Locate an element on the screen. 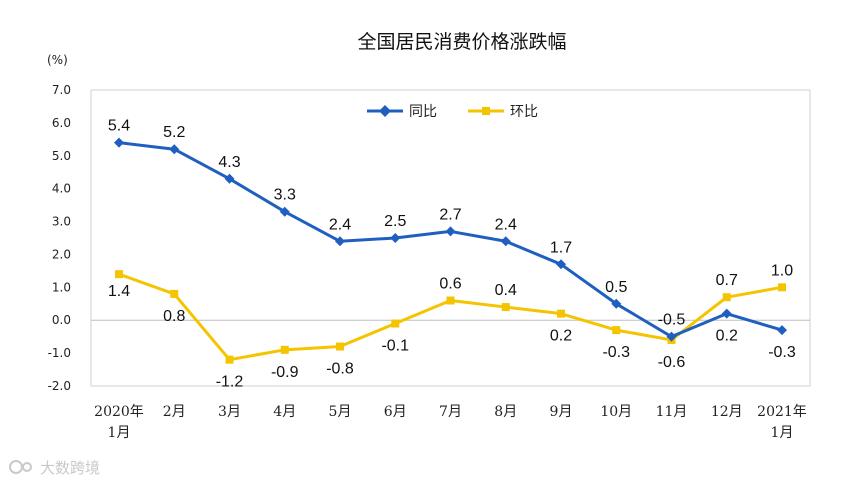  watermark: 大数跨境 is located at coordinates (54, 468).